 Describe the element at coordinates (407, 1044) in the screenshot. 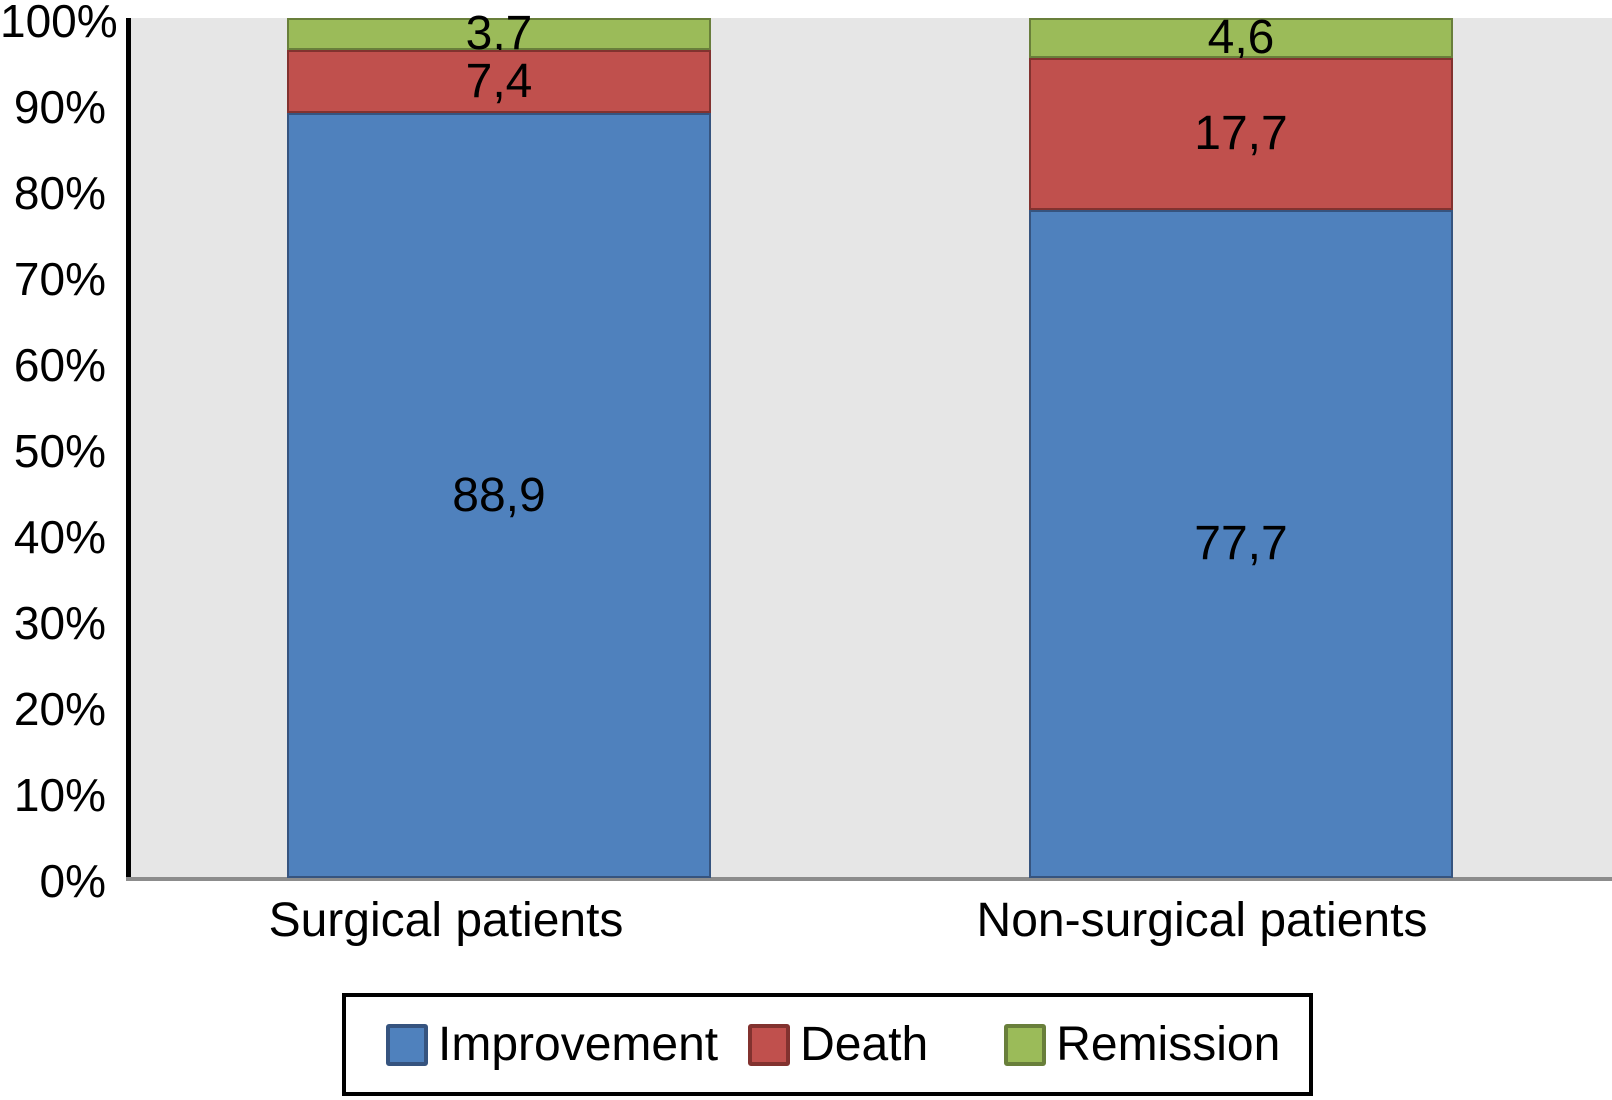

I see `legend-swatch-improvement` at that location.